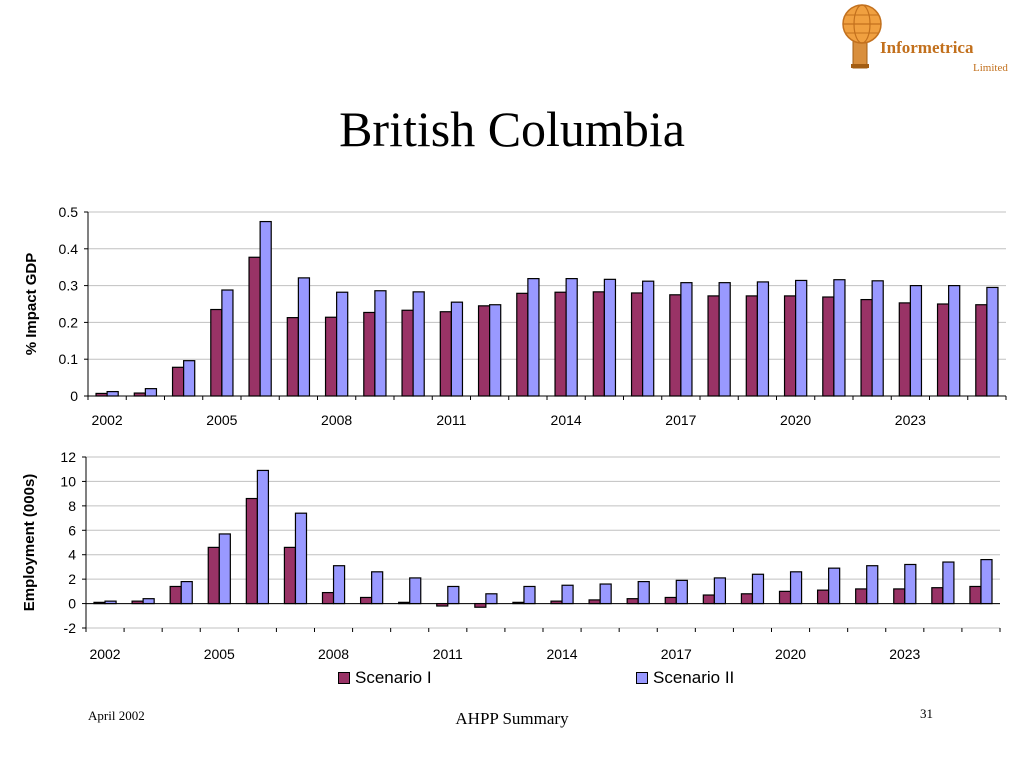 The image size is (1024, 768). What do you see at coordinates (69, 286) in the screenshot?
I see `y-tick-label: 0.3` at bounding box center [69, 286].